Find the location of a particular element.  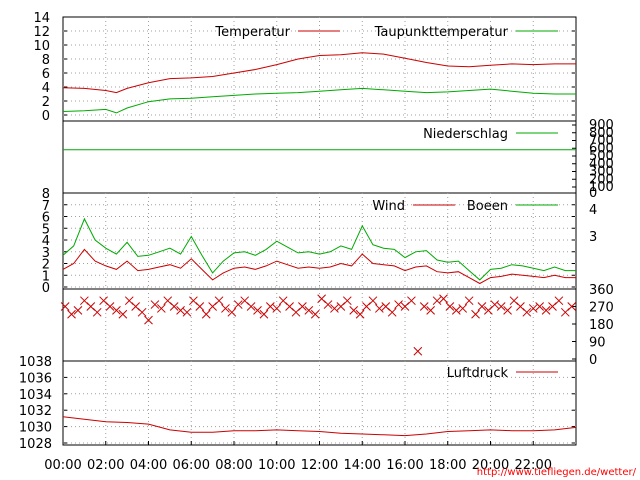

pressure-legend-label: Luftdruck is located at coordinates (478, 373).